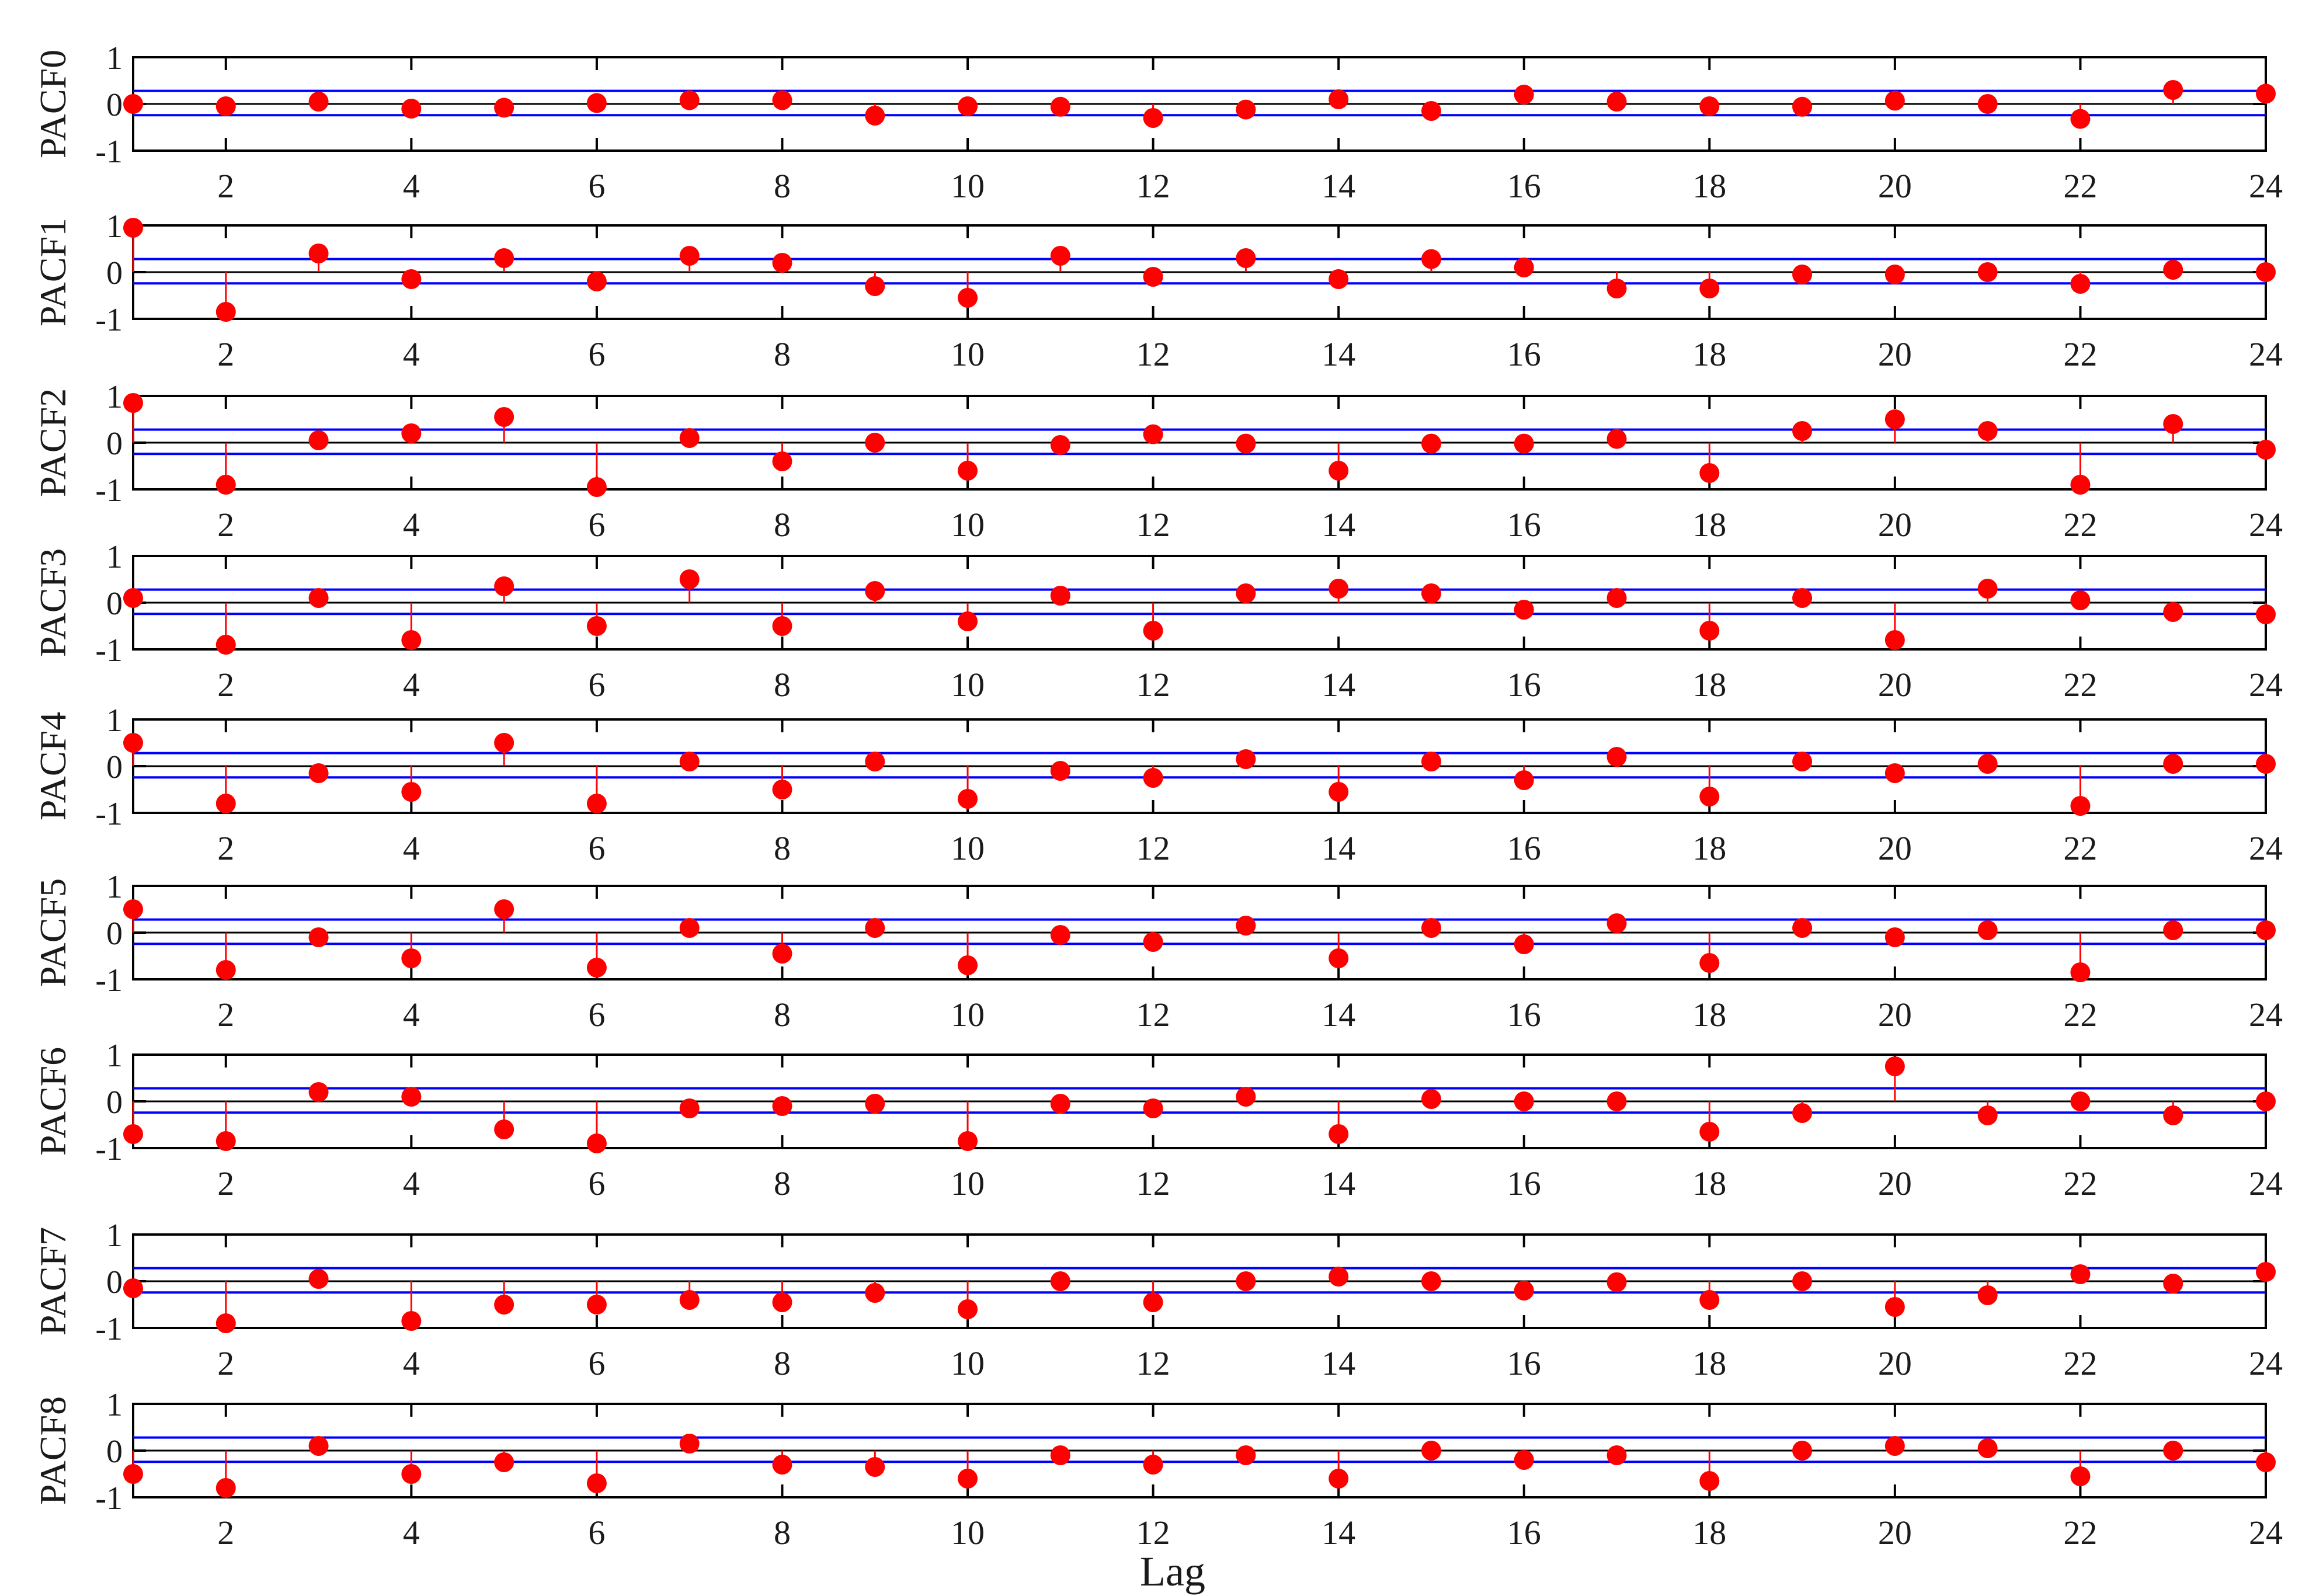 This screenshot has height=1596, width=2302. Describe the element at coordinates (2080, 186) in the screenshot. I see `x-tick-label: 22` at that location.